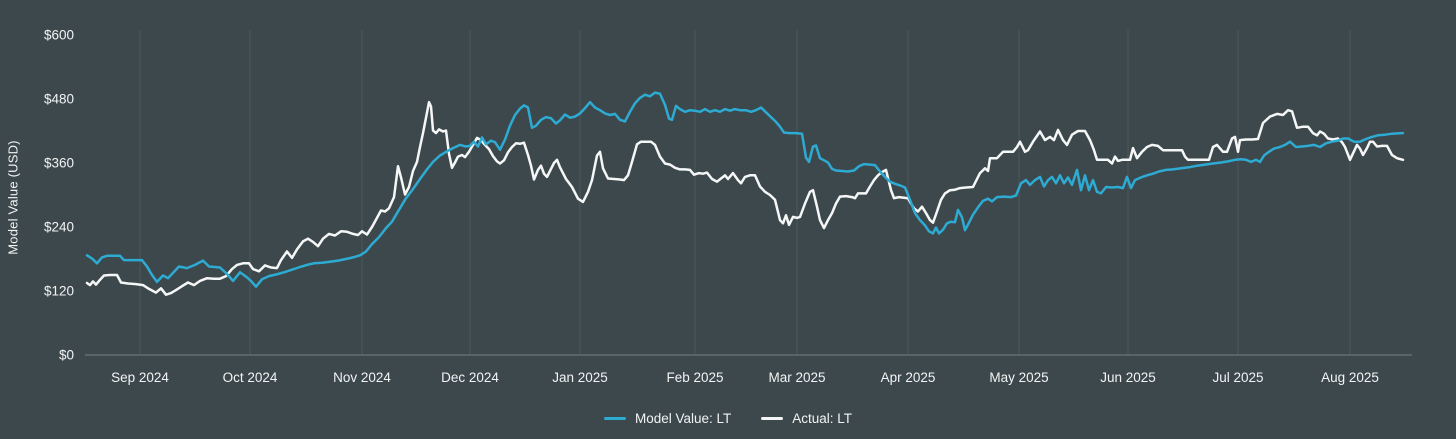  Describe the element at coordinates (250, 377) in the screenshot. I see `x-tick-label: Oct 2024` at that location.